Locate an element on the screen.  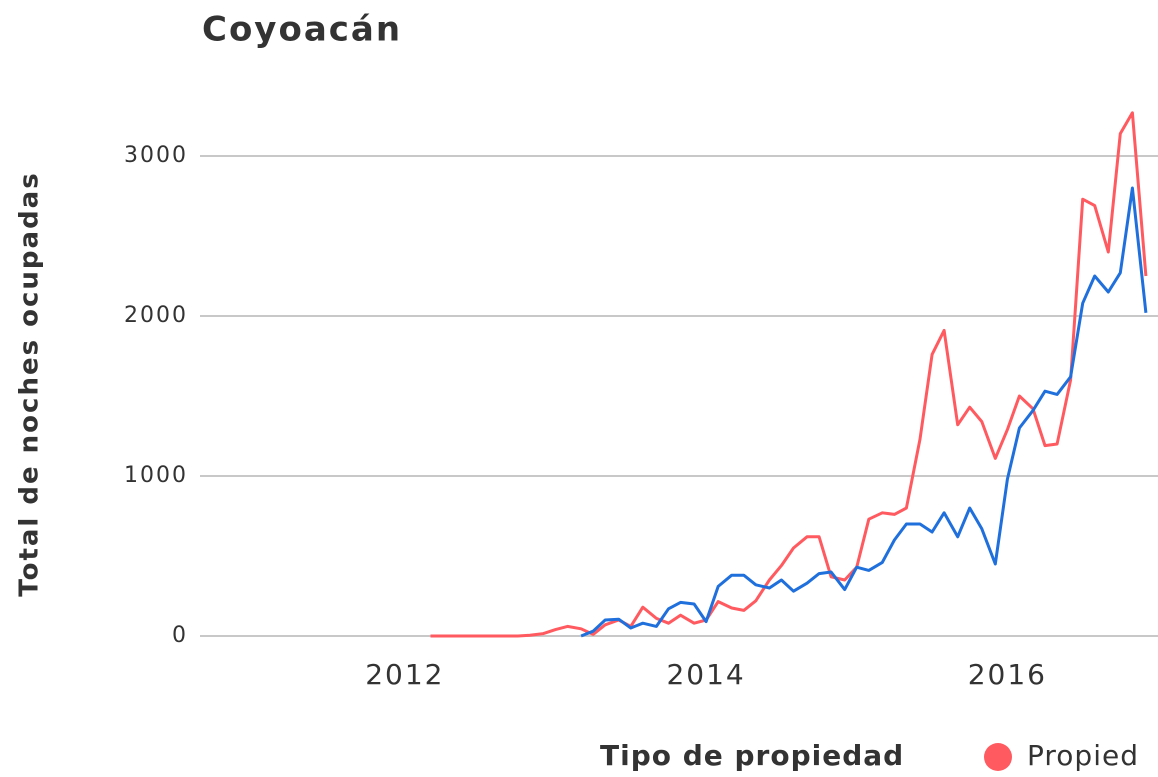
x-tick-label: 2014 is located at coordinates (705, 674).